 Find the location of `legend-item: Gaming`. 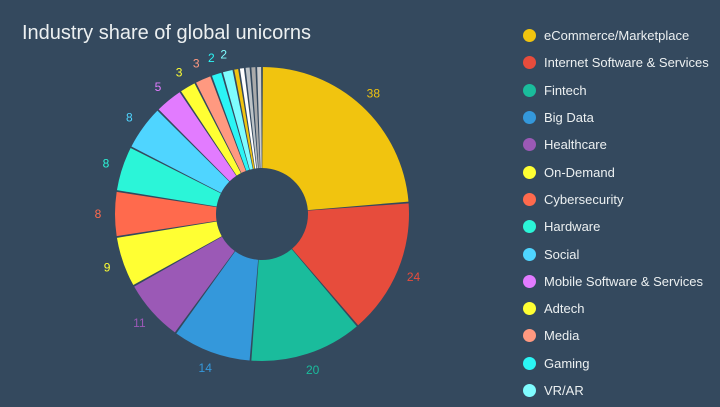

legend-item: Gaming is located at coordinates (616, 363).